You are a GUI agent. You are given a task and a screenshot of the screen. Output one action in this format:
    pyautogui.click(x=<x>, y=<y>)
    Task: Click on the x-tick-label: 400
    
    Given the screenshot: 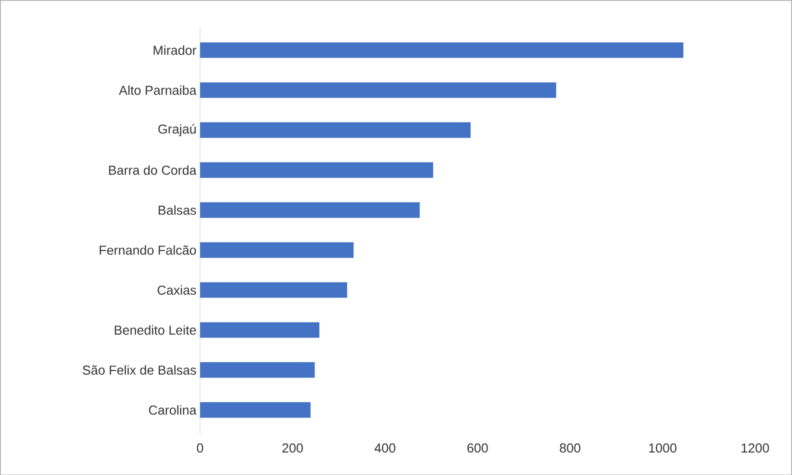 What is the action you would take?
    pyautogui.click(x=385, y=447)
    